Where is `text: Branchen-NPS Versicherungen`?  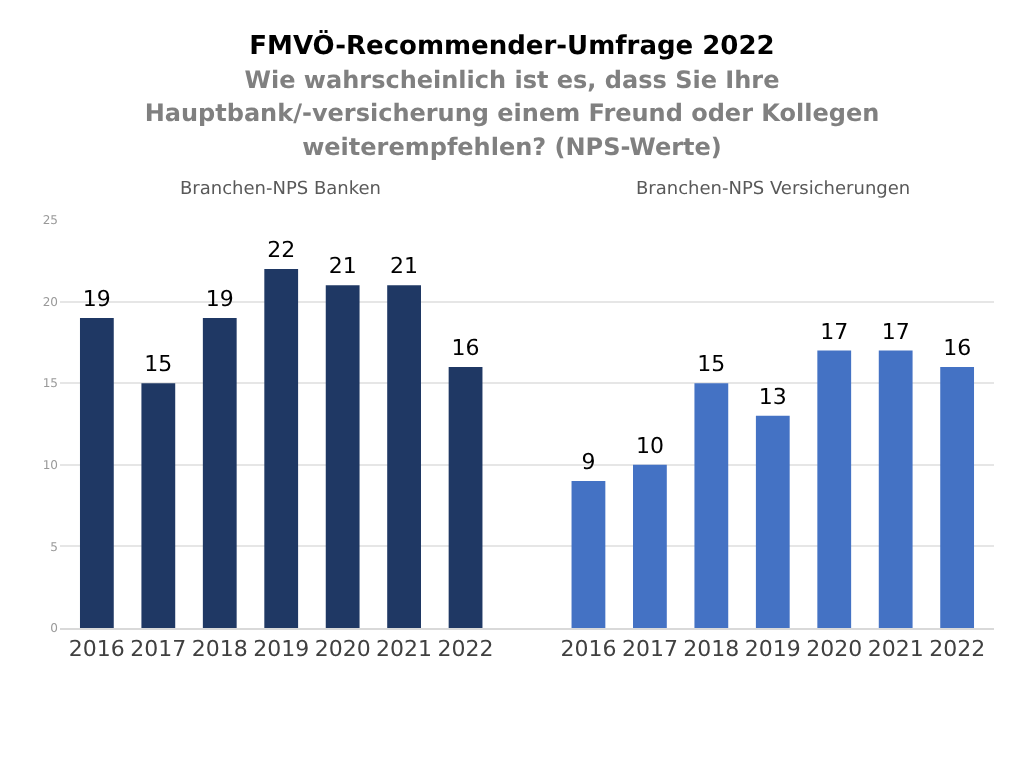
text: Branchen-NPS Versicherungen is located at coordinates (773, 190).